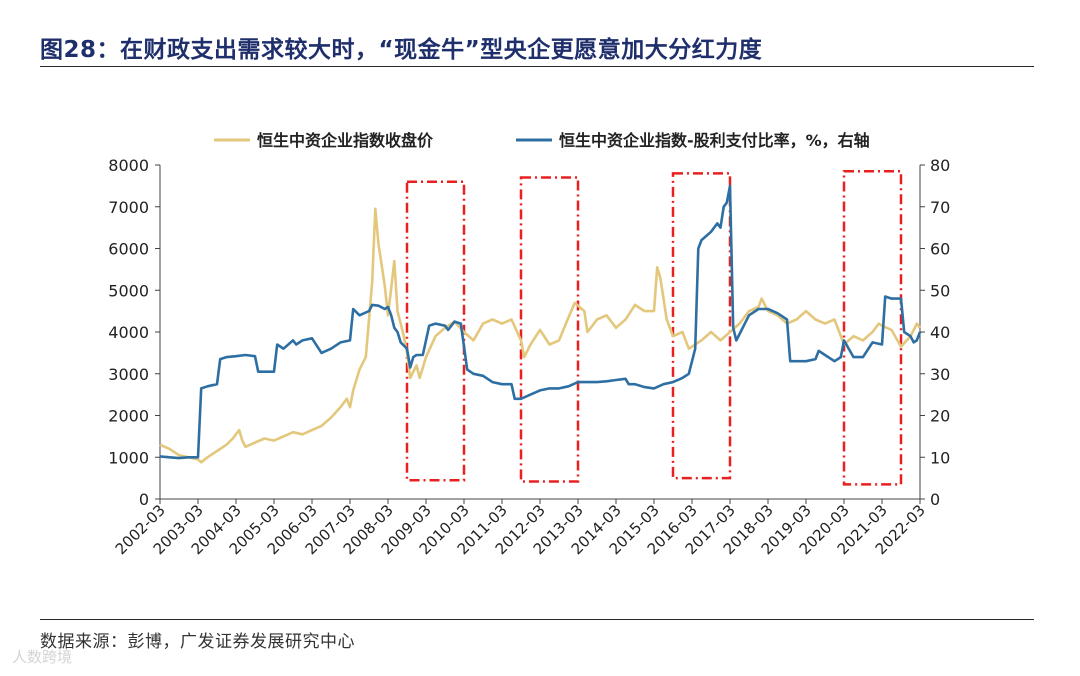 The image size is (1080, 676). I want to click on y-tick-label-left: 0, so click(144, 499).